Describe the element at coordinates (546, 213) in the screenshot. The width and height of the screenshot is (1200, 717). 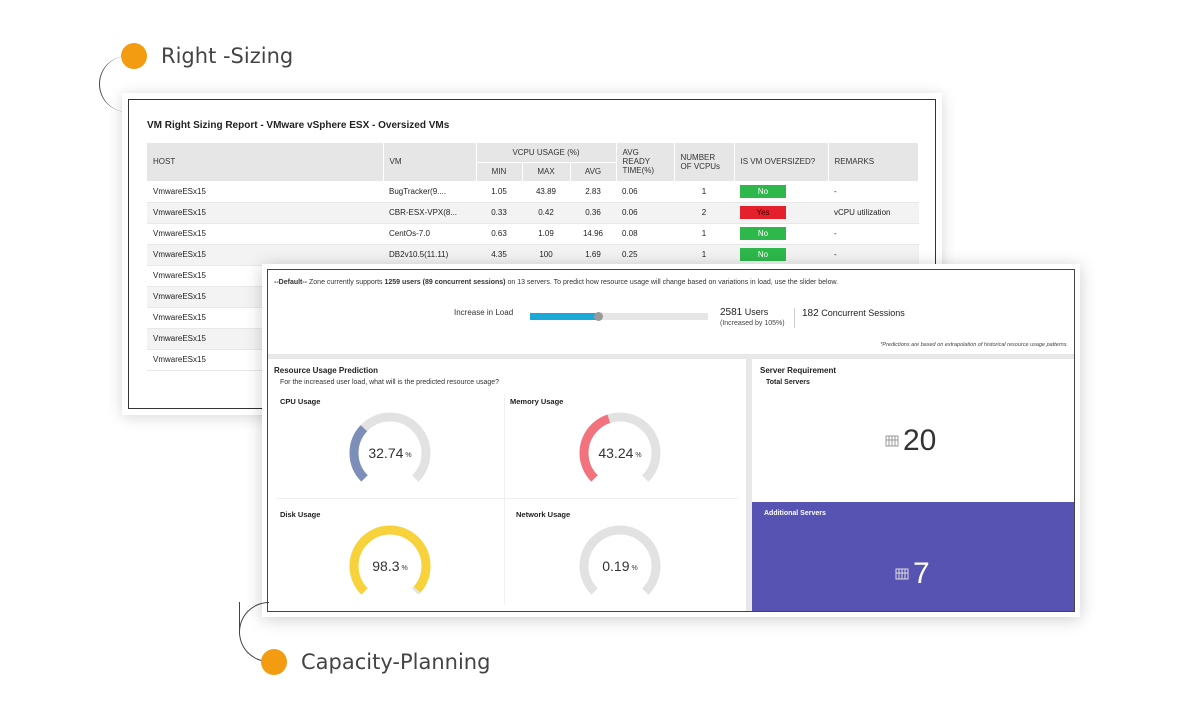
I see `cell-max: 0.42` at that location.